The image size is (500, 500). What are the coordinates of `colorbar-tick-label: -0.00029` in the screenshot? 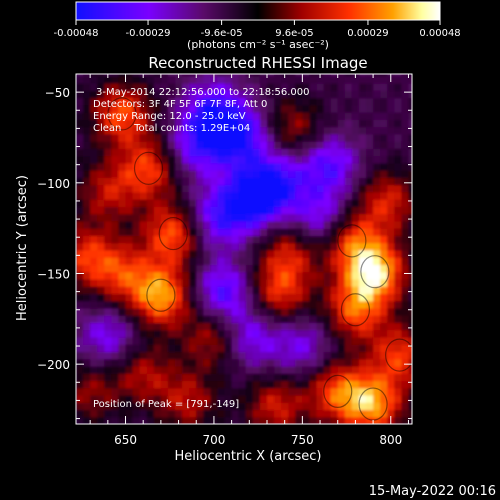 It's located at (148, 33).